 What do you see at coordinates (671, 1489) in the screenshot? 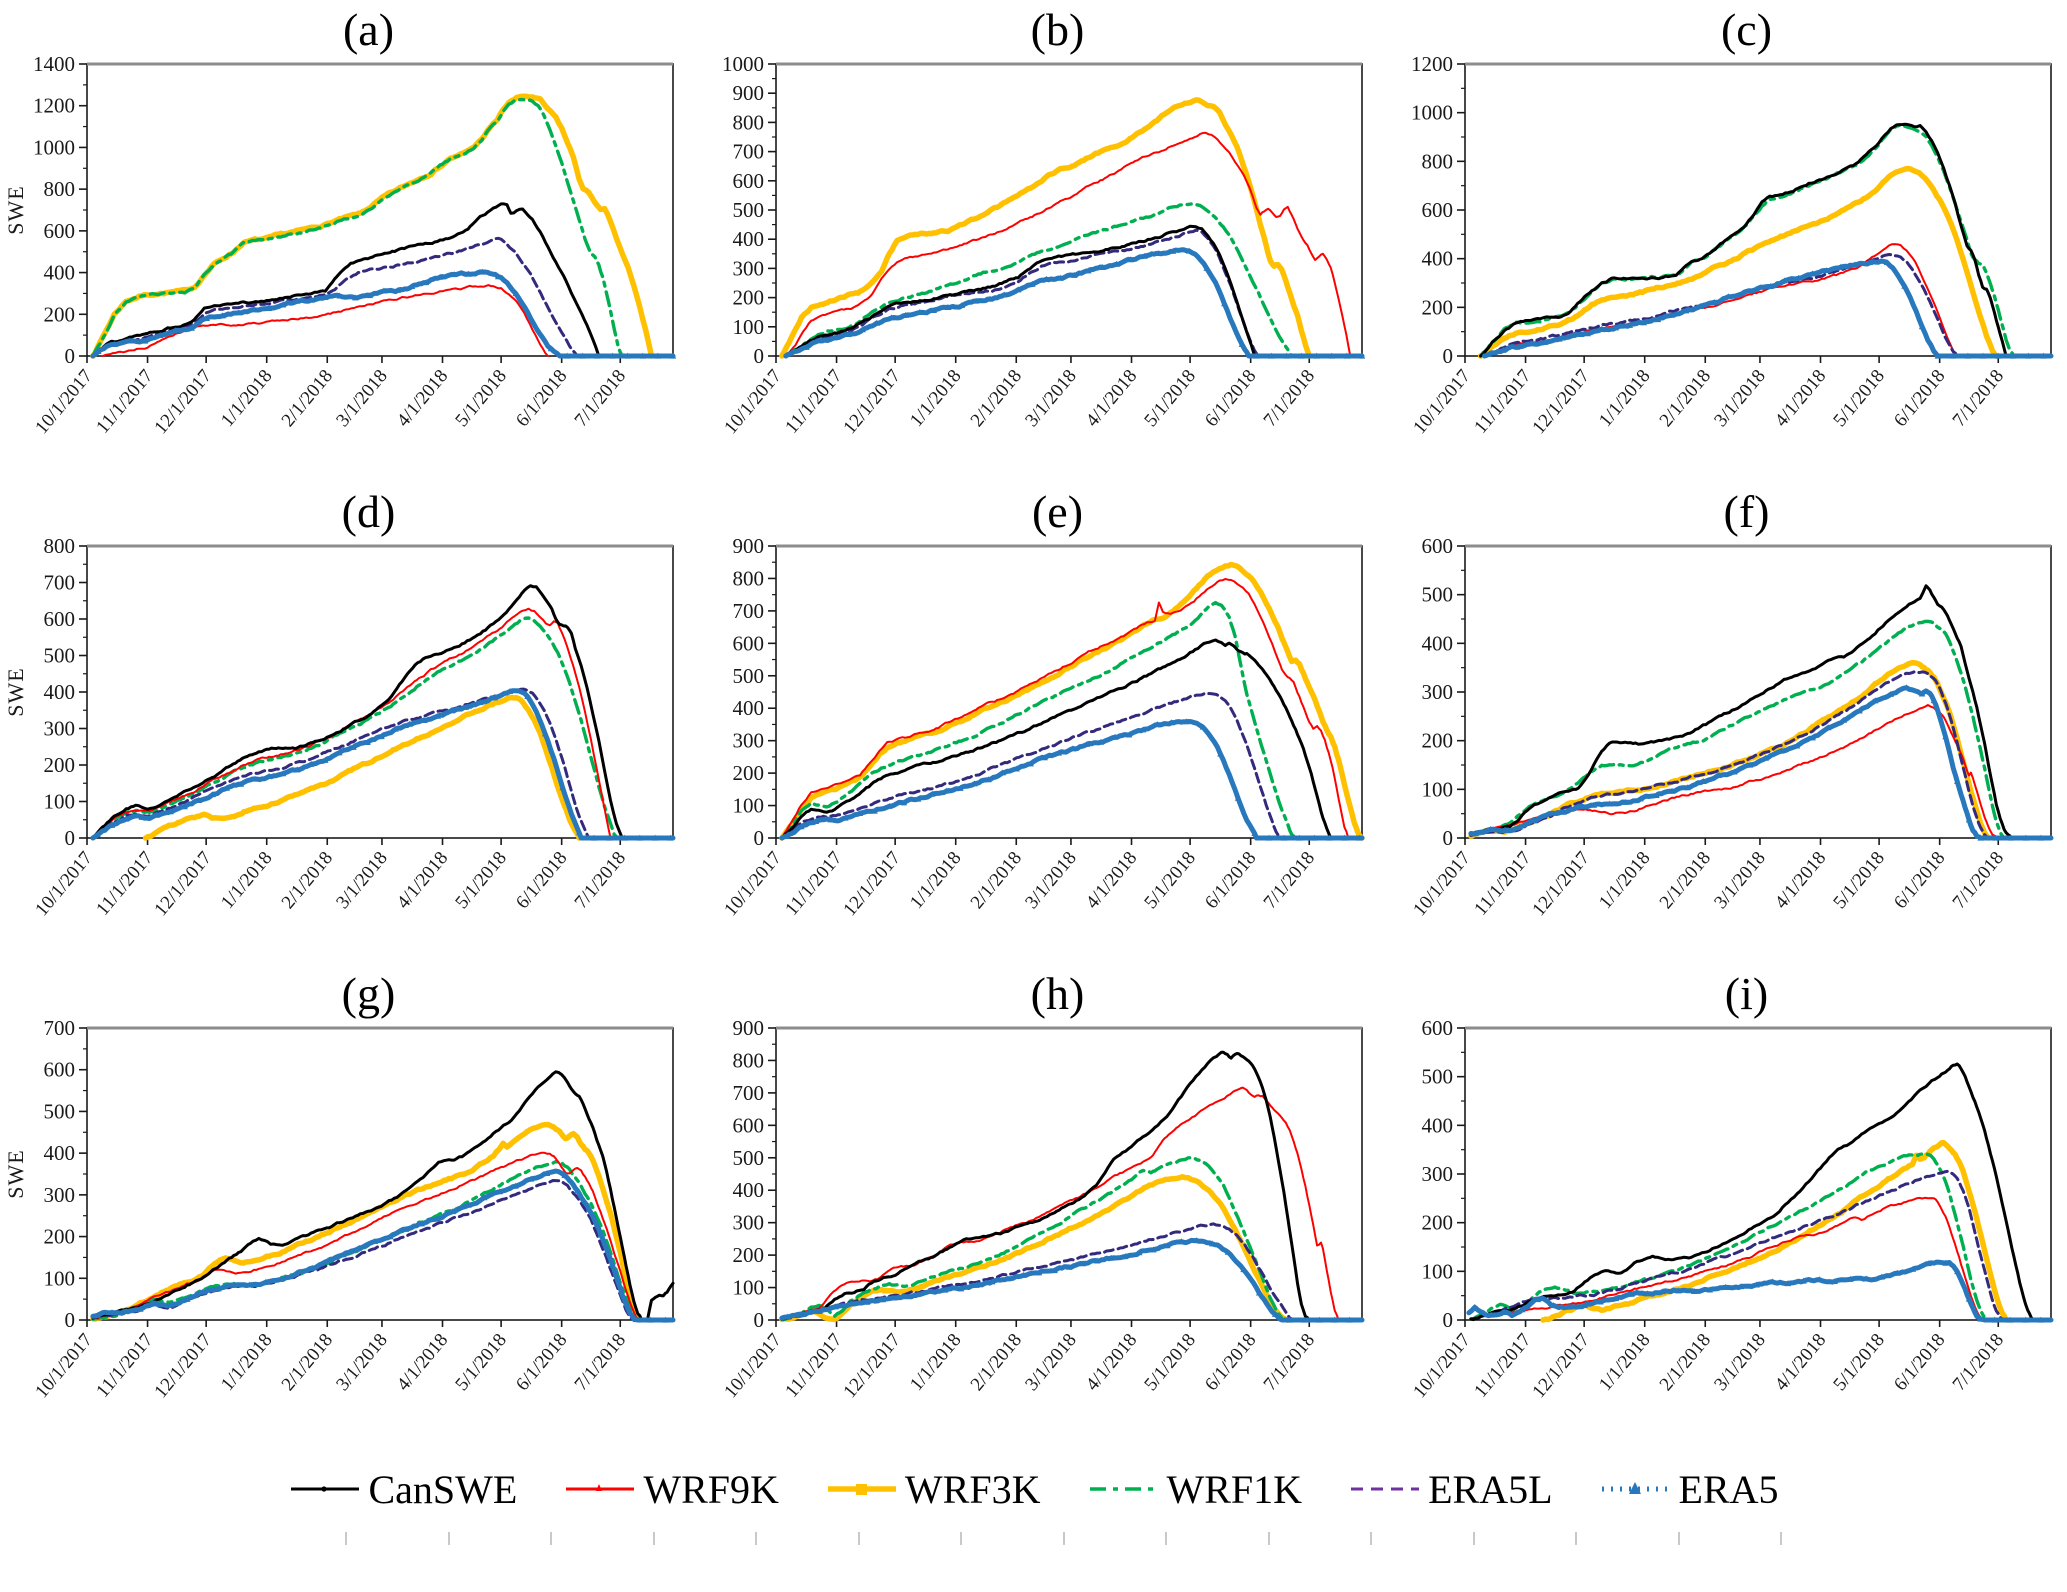
I see `legend-item-WRF9K: WRF9K` at bounding box center [671, 1489].